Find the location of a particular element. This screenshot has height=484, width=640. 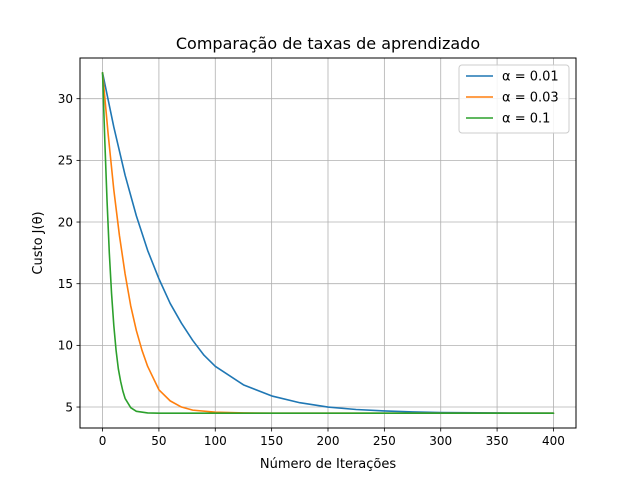

y-axis-label: Custo J(θ) is located at coordinates (38, 242).